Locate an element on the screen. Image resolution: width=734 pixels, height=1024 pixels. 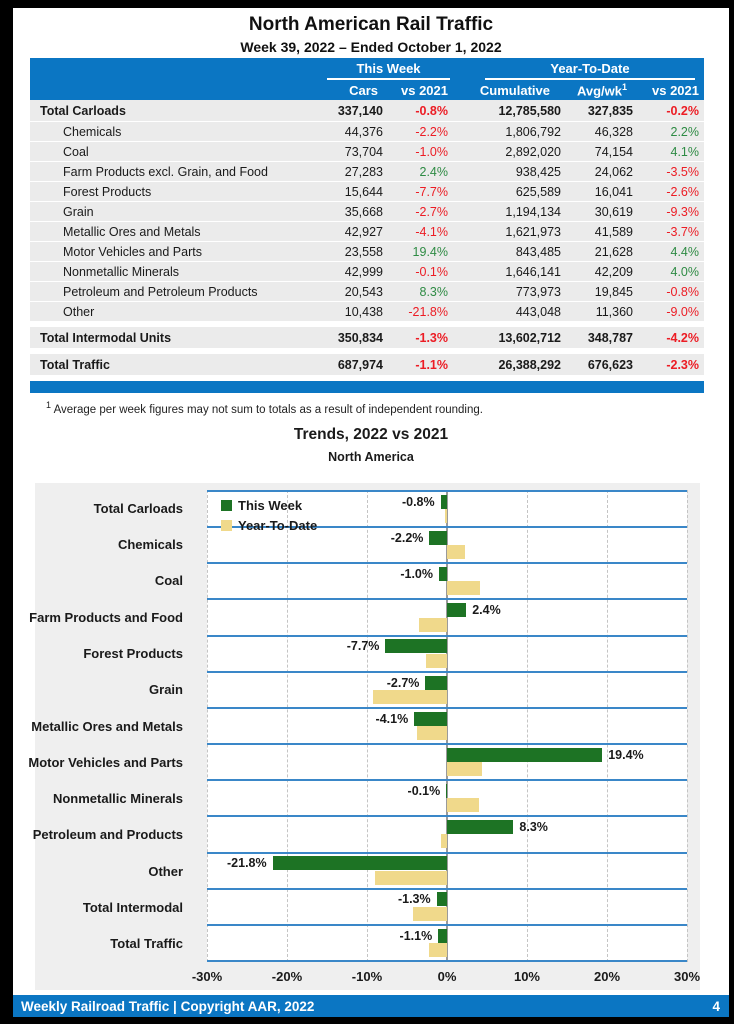
chart-band: 8.3% is located at coordinates (447, 833).